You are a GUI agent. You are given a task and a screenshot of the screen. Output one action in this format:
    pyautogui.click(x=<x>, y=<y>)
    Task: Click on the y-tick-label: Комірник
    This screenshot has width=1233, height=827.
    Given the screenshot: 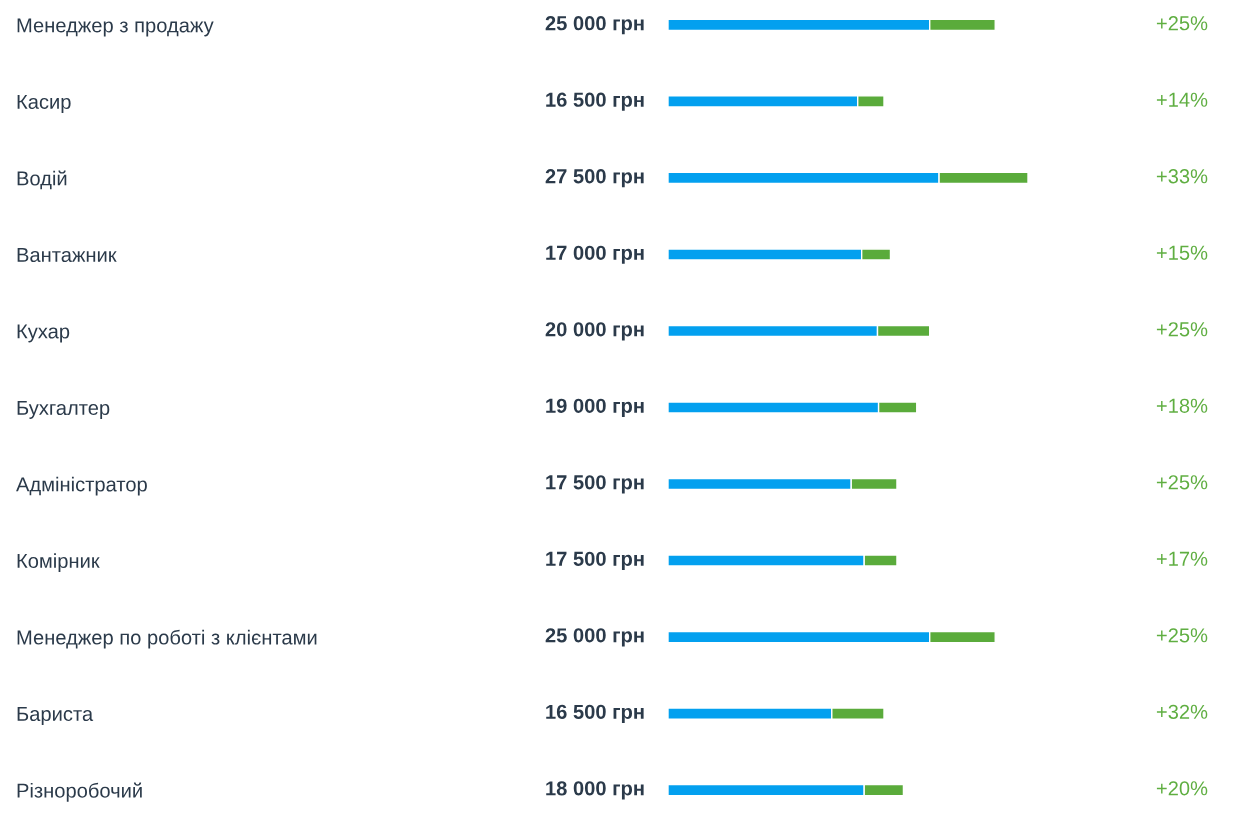 What is the action you would take?
    pyautogui.click(x=58, y=562)
    